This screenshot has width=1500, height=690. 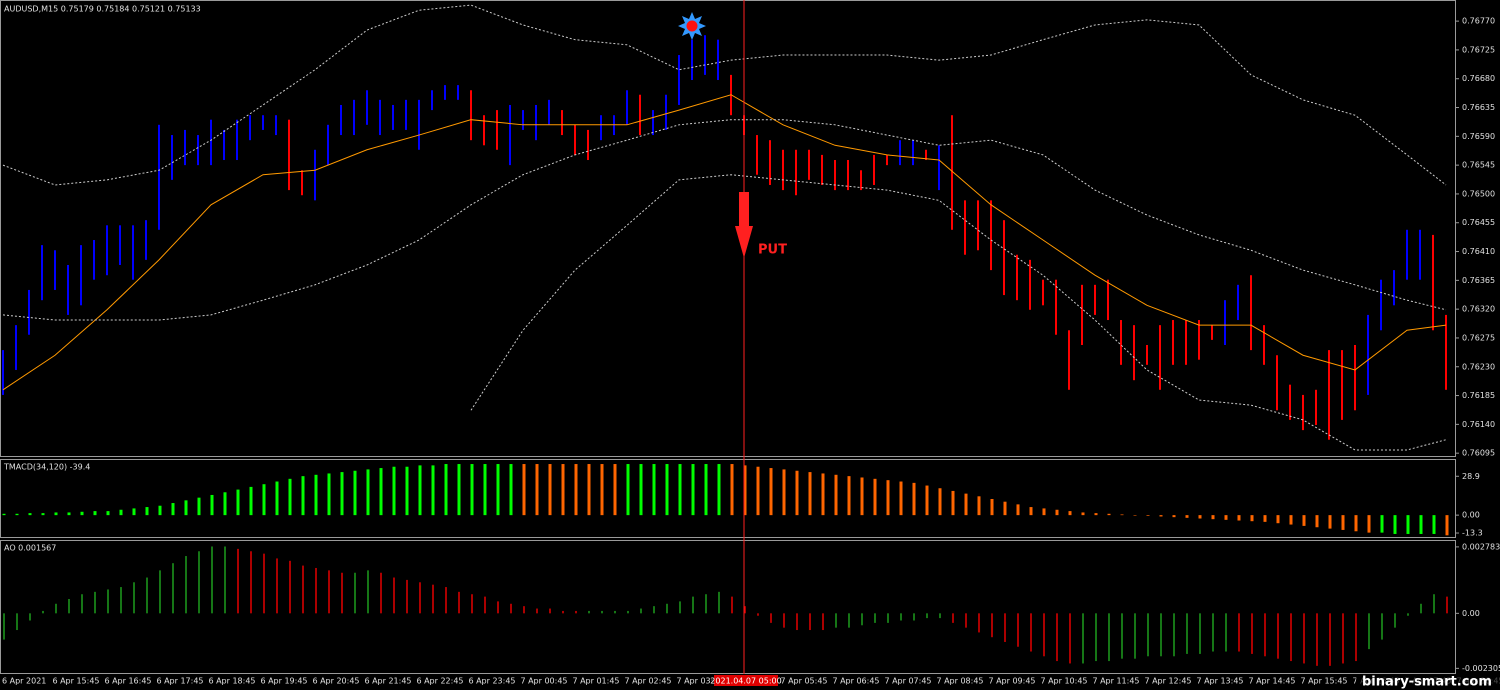 I want to click on x-tick-label: 7 Apr 07:45, so click(x=907, y=681).